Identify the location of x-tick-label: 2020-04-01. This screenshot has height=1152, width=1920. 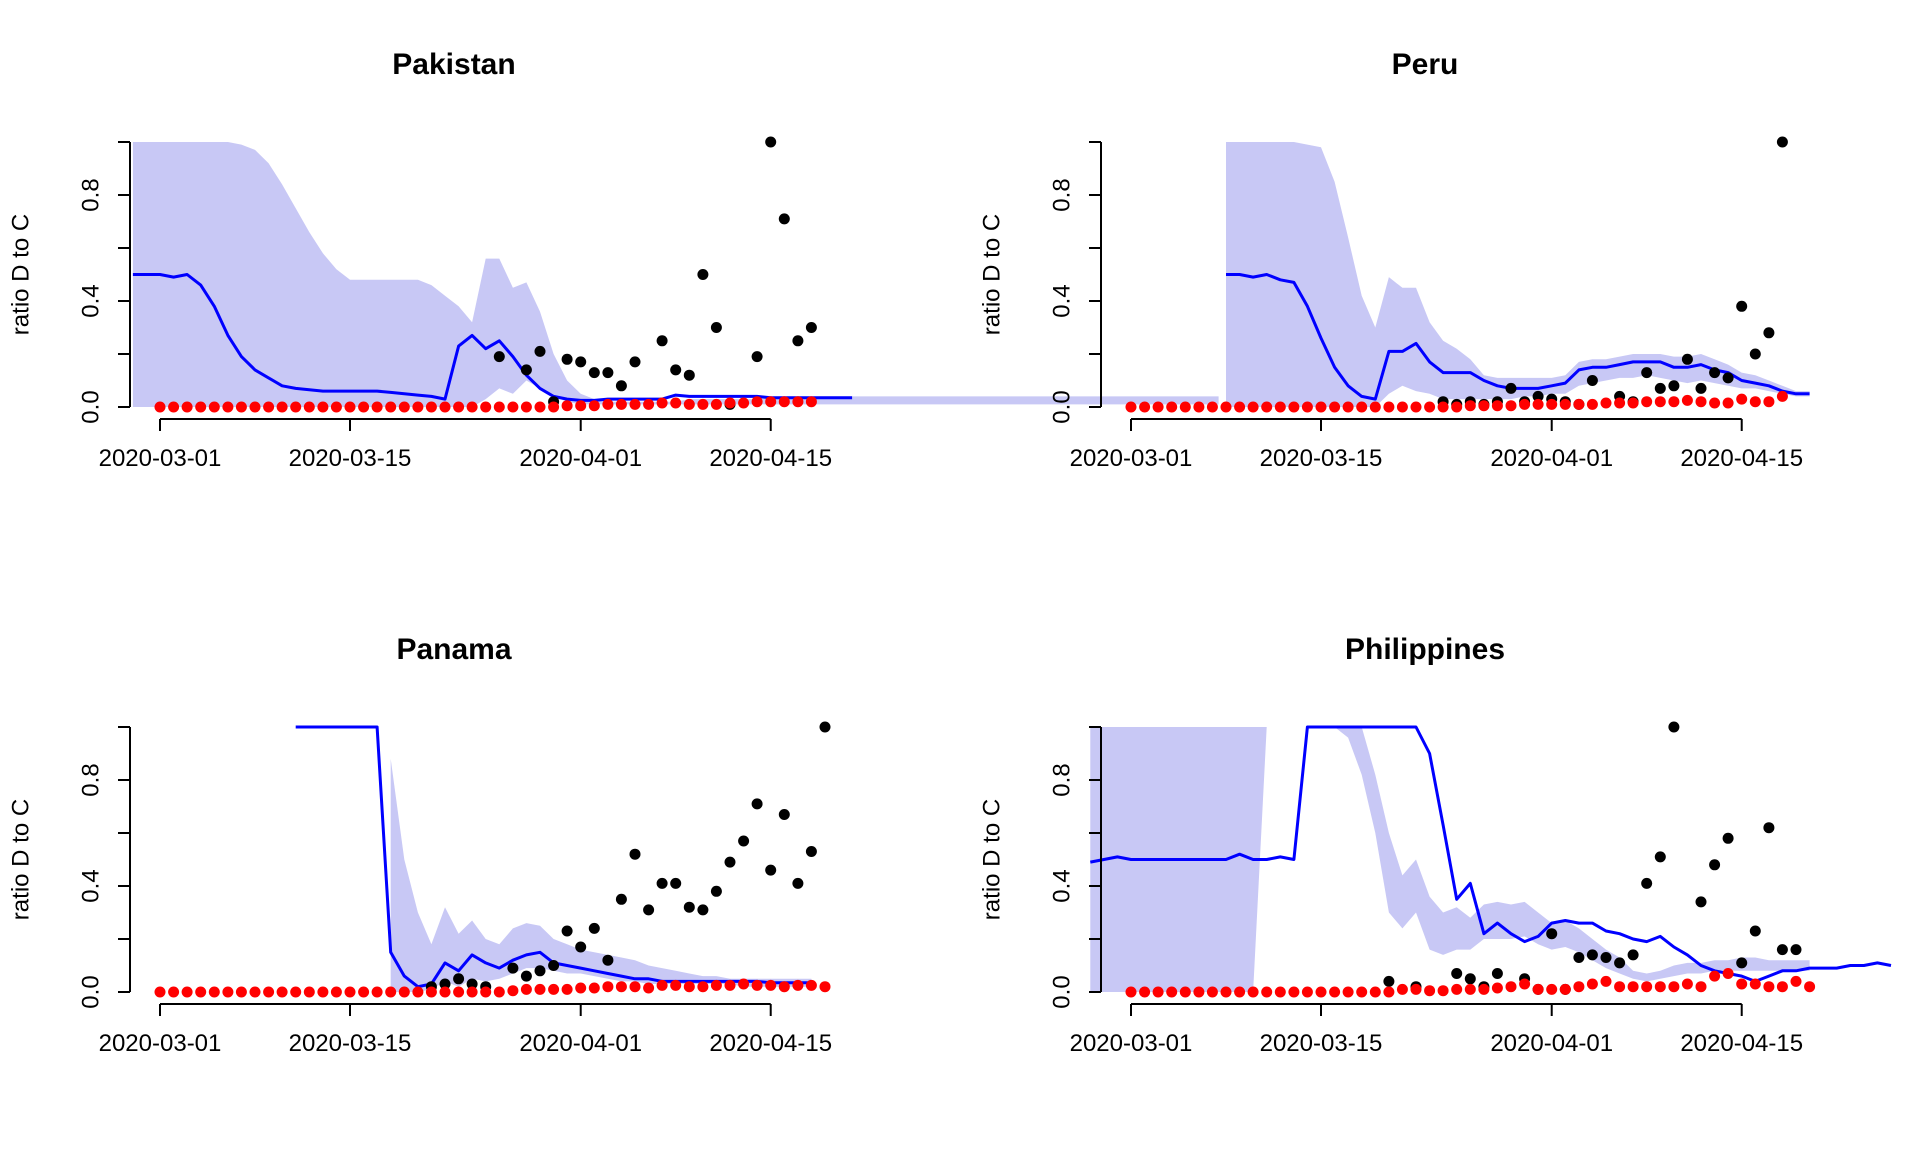
(580, 1043).